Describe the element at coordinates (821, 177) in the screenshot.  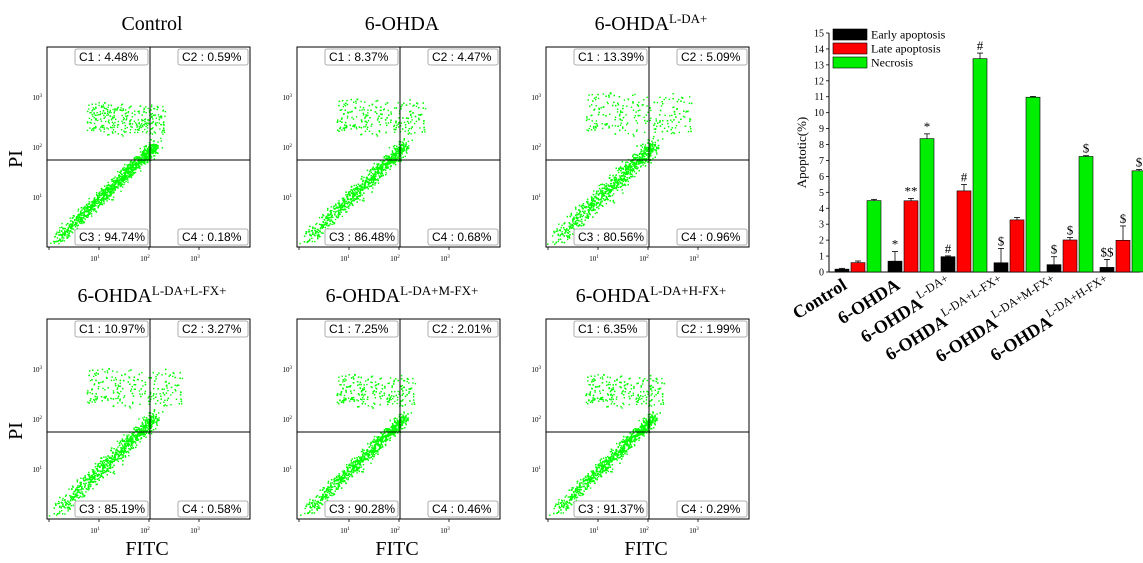
I see `y-tick-label: 6` at that location.